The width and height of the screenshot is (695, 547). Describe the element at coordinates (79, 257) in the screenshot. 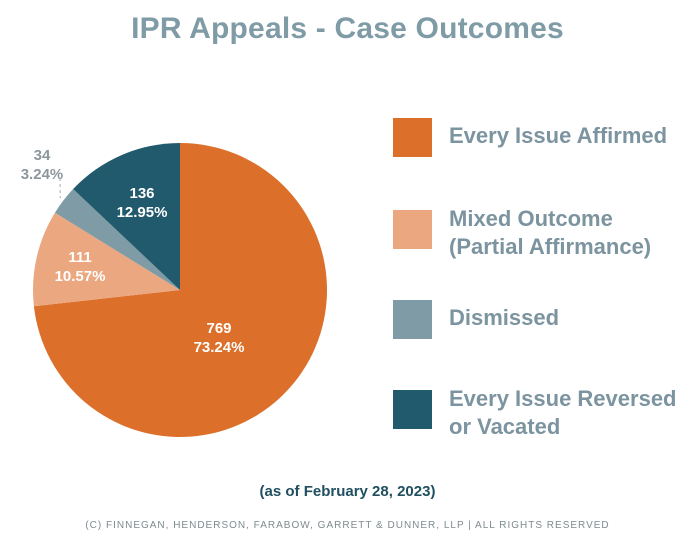

I see `slice-count: 111` at that location.